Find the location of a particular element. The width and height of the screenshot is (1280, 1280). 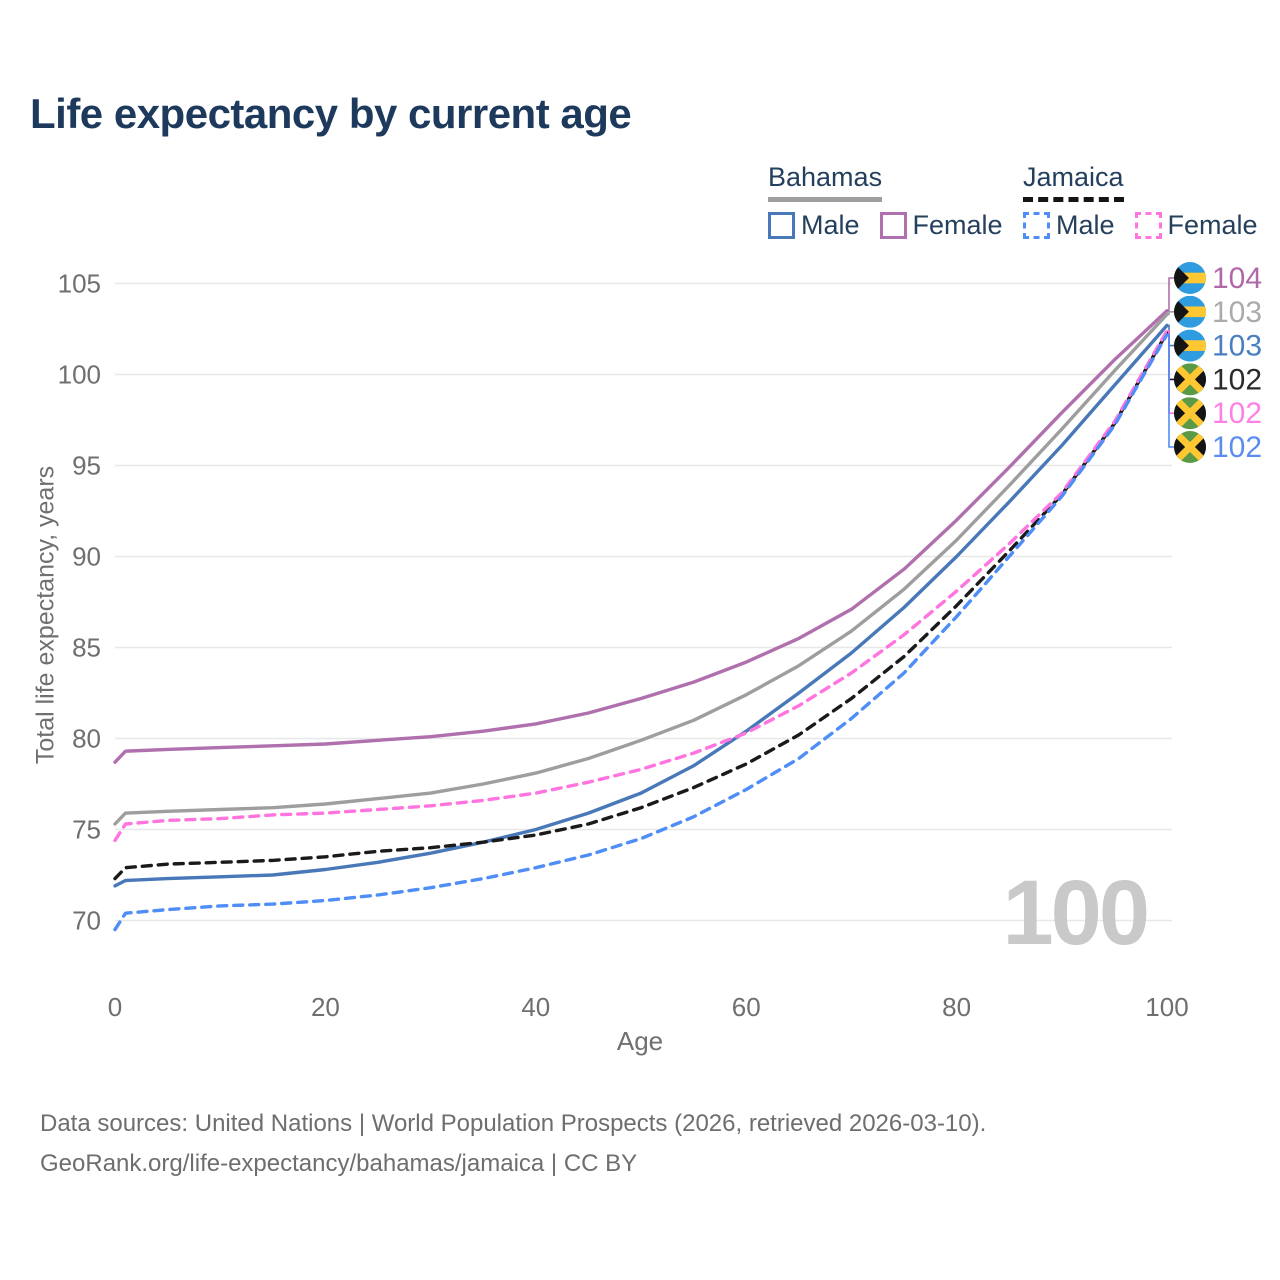

y-tick-label-75: 75 is located at coordinates (86, 830).